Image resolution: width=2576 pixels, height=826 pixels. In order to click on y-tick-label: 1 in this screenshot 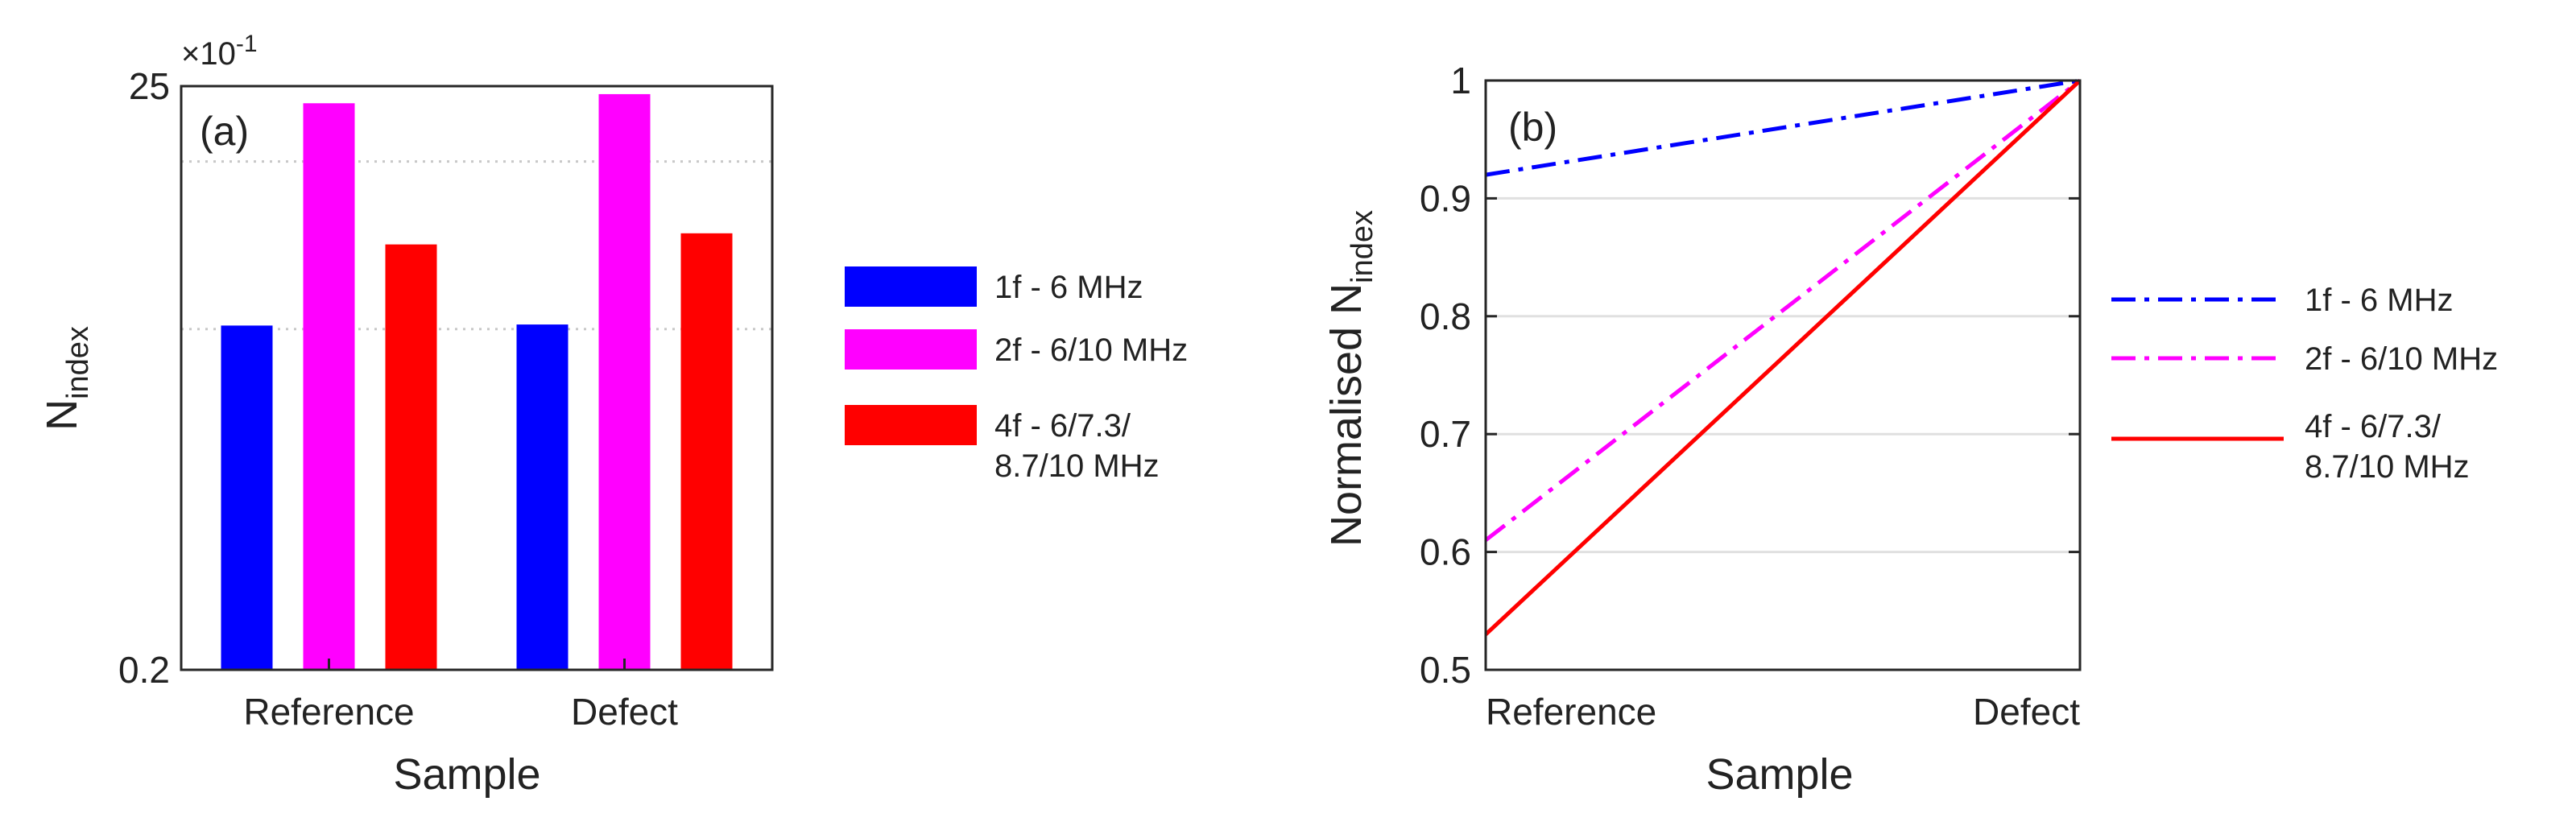, I will do `click(1460, 80)`.